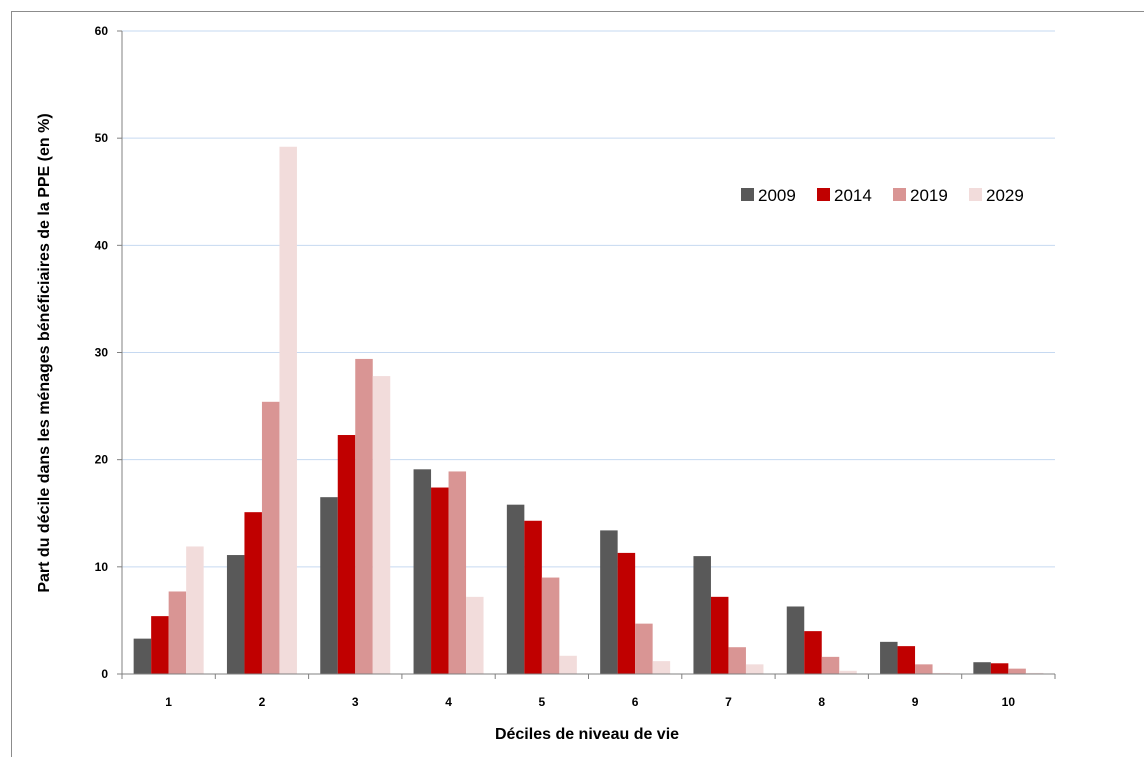 Image resolution: width=1145 pixels, height=763 pixels. What do you see at coordinates (728, 702) in the screenshot?
I see `x-tick-label: 7` at bounding box center [728, 702].